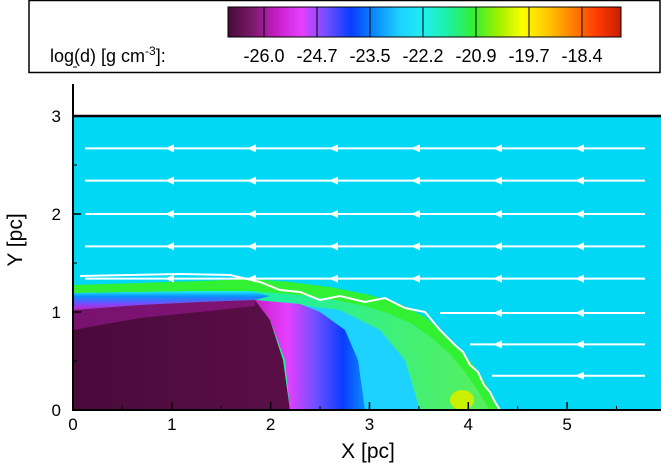 This screenshot has width=661, height=466. What do you see at coordinates (310, 355) in the screenshot?
I see `cavity-wall` at bounding box center [310, 355].